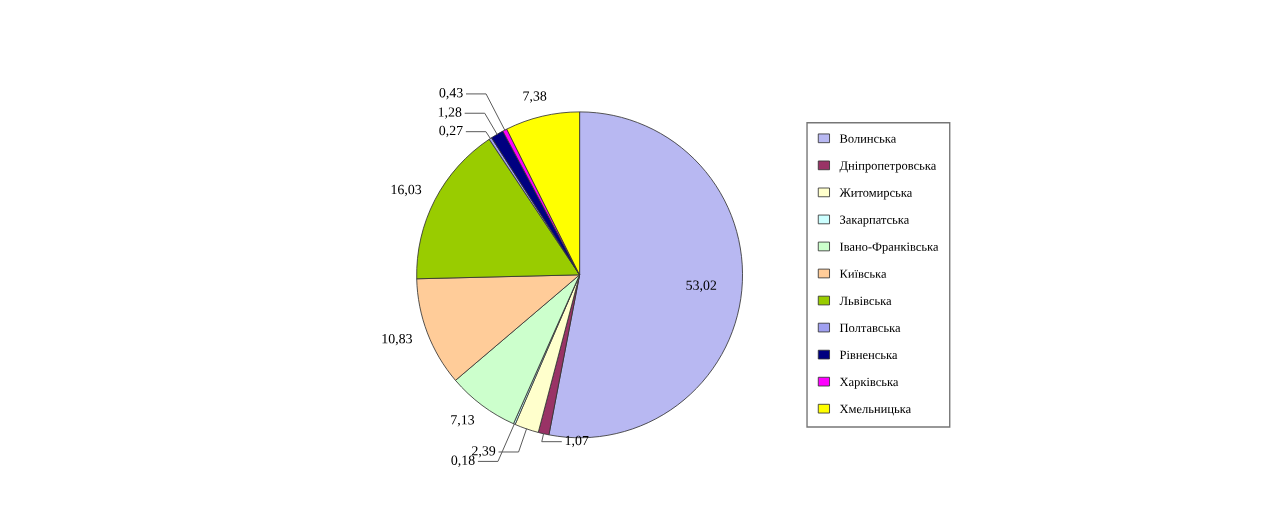 The image size is (1288, 508). Describe the element at coordinates (863, 273) in the screenshot. I see `legend-label: Київська` at that location.